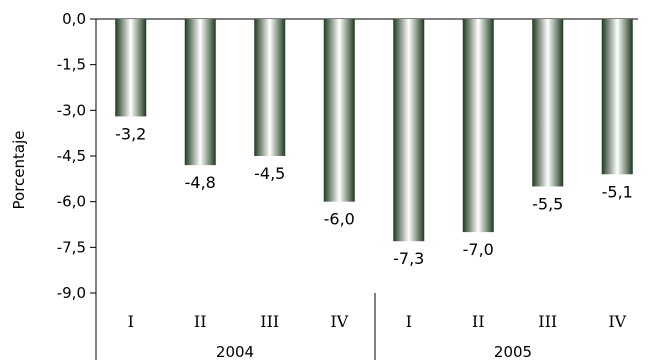 The height and width of the screenshot is (360, 648). What do you see at coordinates (513, 351) in the screenshot?
I see `group-label: 2005` at bounding box center [513, 351].